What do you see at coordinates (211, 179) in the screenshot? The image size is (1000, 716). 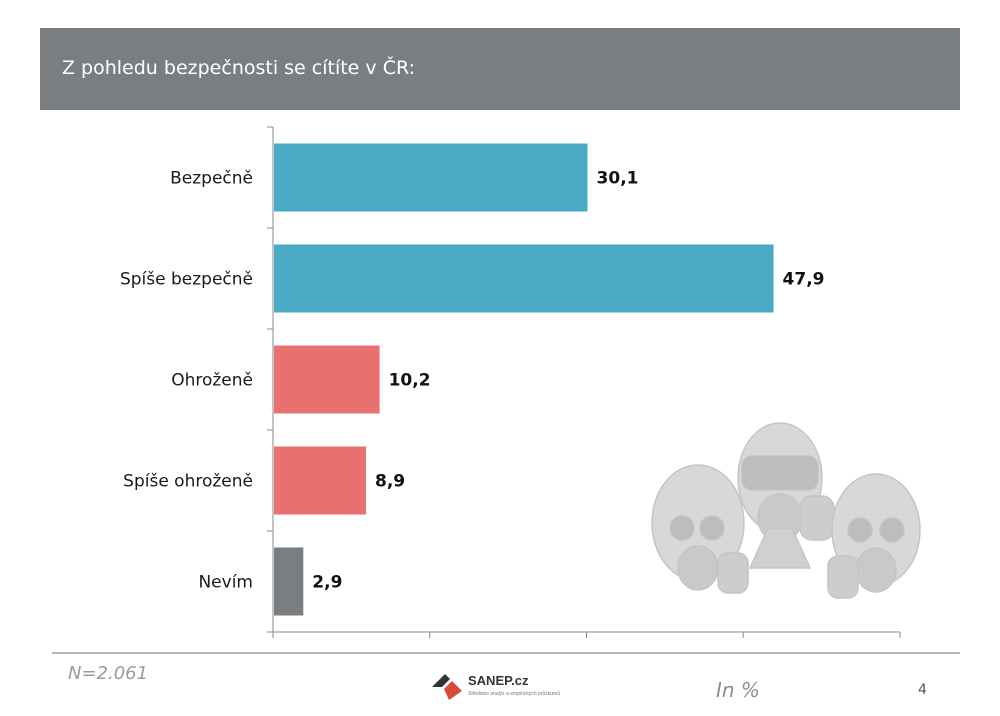 I see `category-label: Bezpečně` at bounding box center [211, 179].